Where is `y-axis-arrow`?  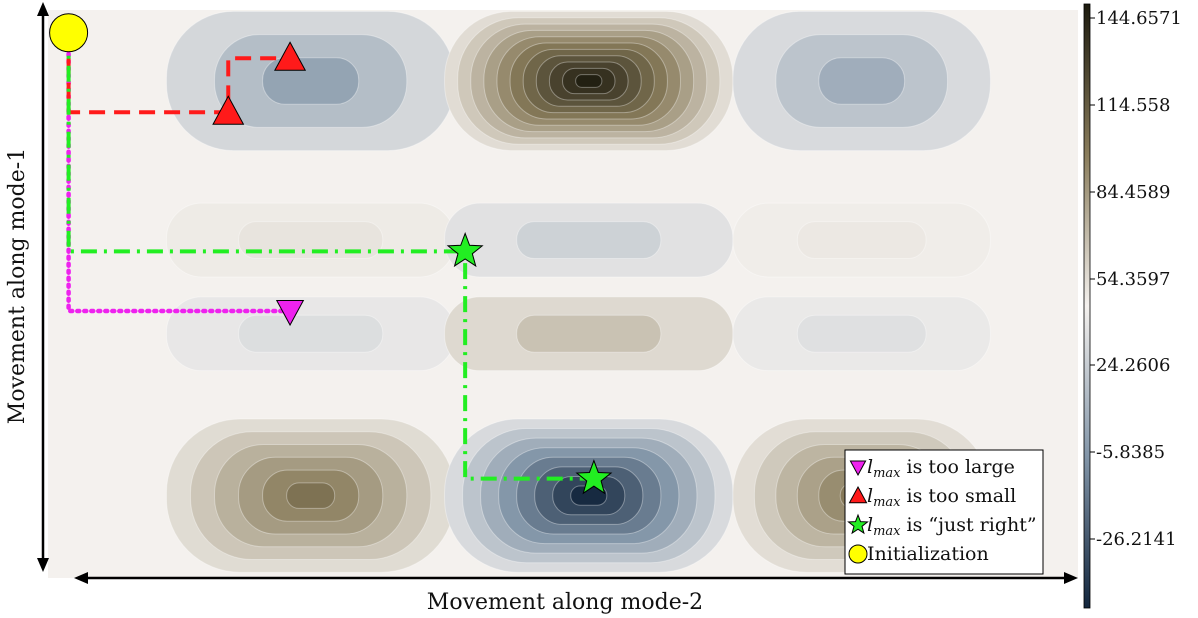
y-axis-arrow is located at coordinates (43, 287).